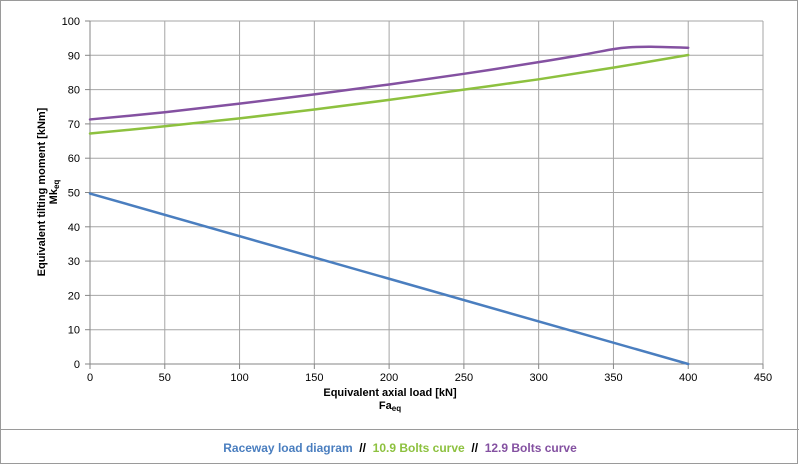 This screenshot has width=800, height=466. What do you see at coordinates (54, 196) in the screenshot?
I see `y-axis-symbol: Mk` at bounding box center [54, 196].